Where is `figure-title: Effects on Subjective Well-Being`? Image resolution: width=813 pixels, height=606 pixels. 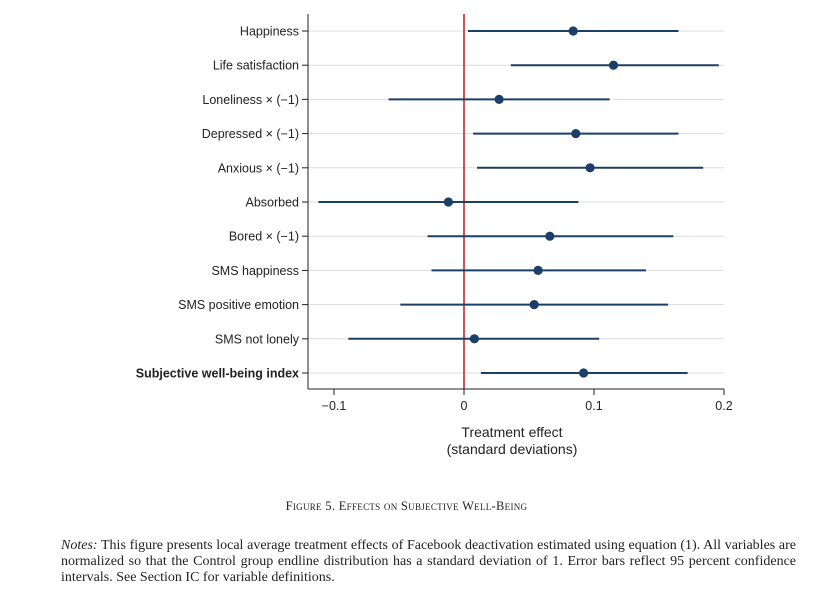
figure-title: Effects on Subjective Well-Being is located at coordinates (433, 506).